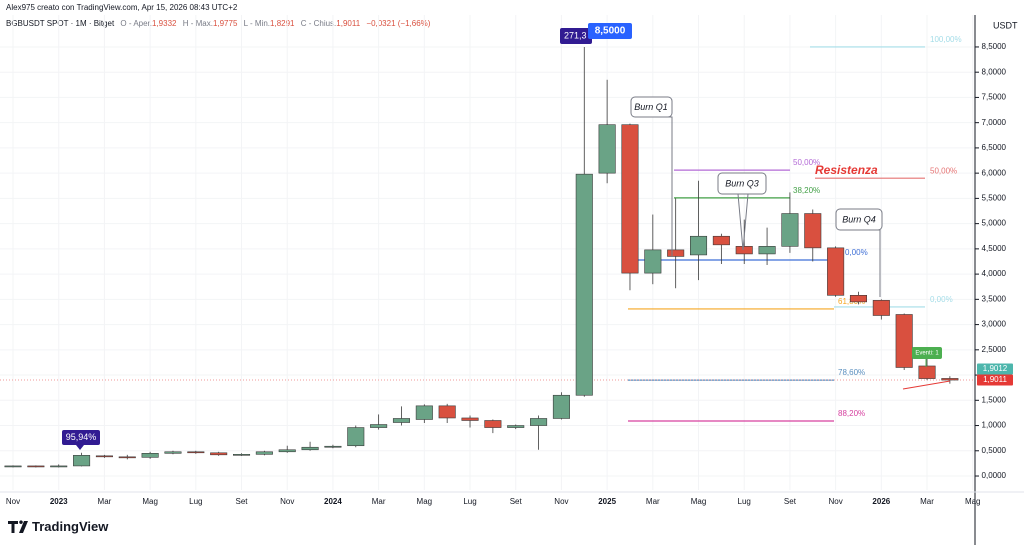 Image resolution: width=1024 pixels, height=545 pixels. What do you see at coordinates (348, 23) in the screenshot?
I see `ohlc-value: 1,9011` at bounding box center [348, 23].